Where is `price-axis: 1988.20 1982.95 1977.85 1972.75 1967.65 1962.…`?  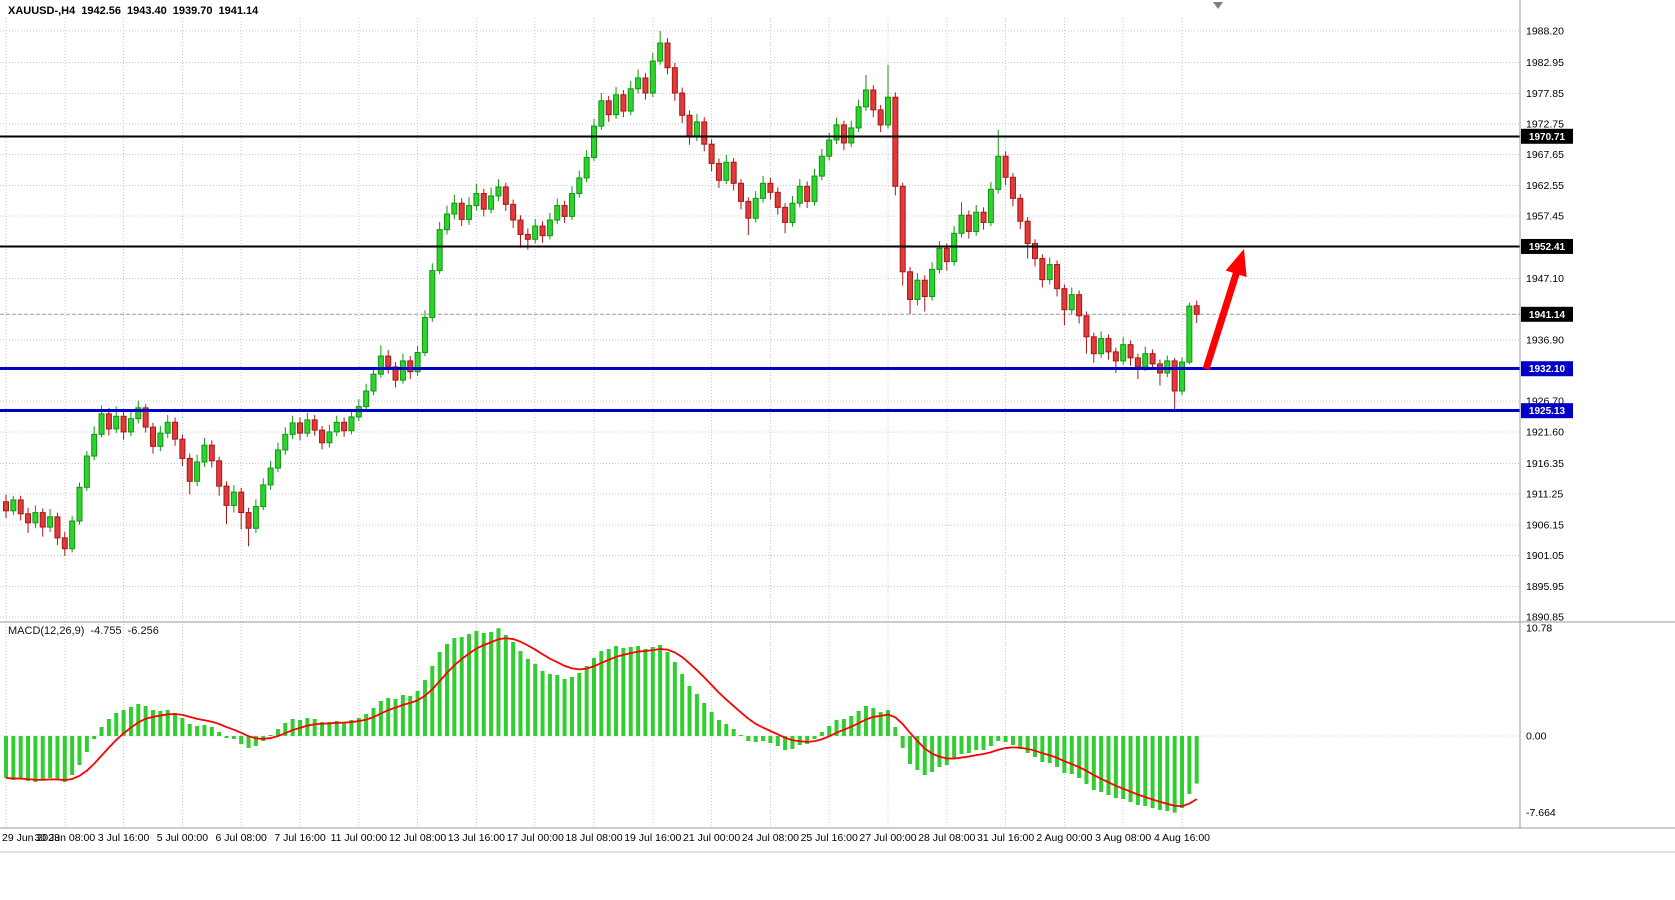 price-axis: 1988.20 1982.95 1977.85 1972.75 1967.65 1962.… is located at coordinates (1545, 325).